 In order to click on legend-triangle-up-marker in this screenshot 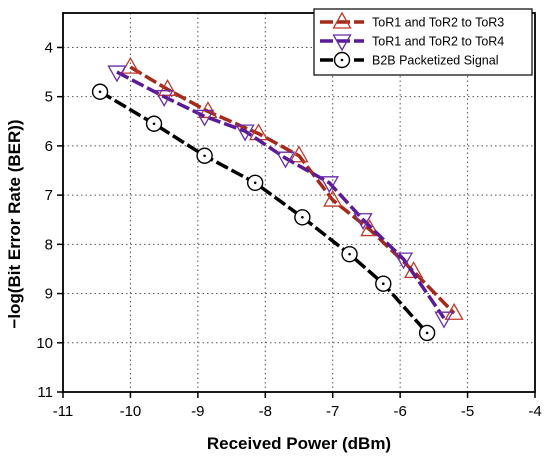, I will do `click(342, 20)`.